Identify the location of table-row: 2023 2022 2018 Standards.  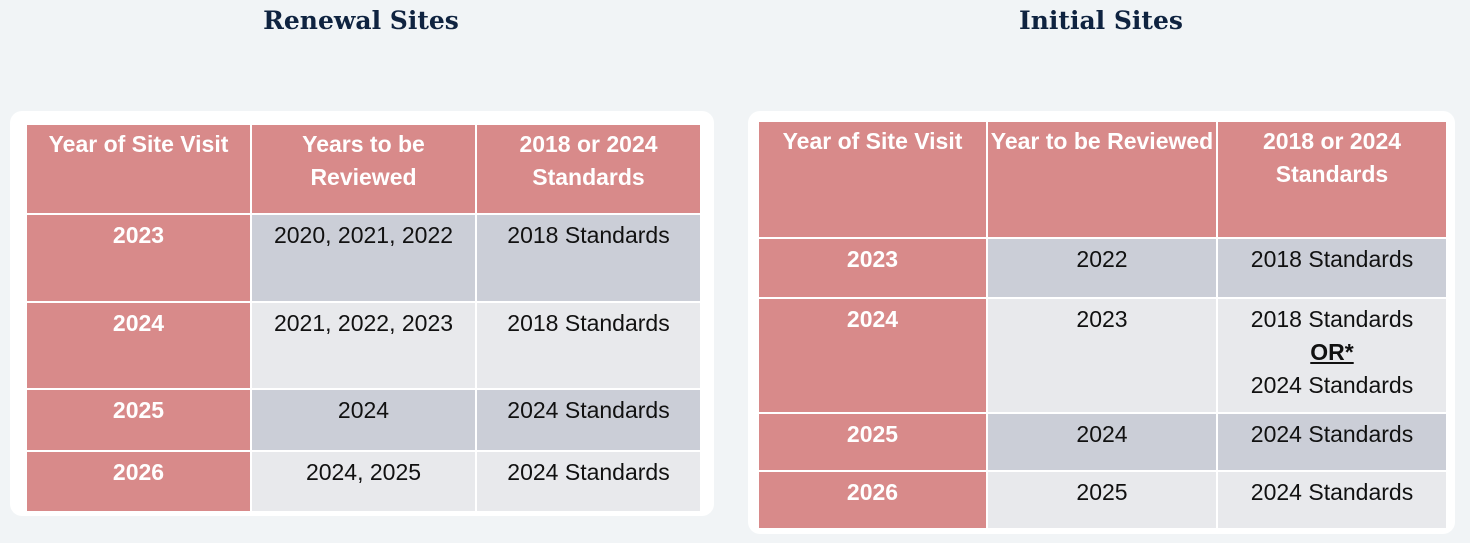
(1102, 268).